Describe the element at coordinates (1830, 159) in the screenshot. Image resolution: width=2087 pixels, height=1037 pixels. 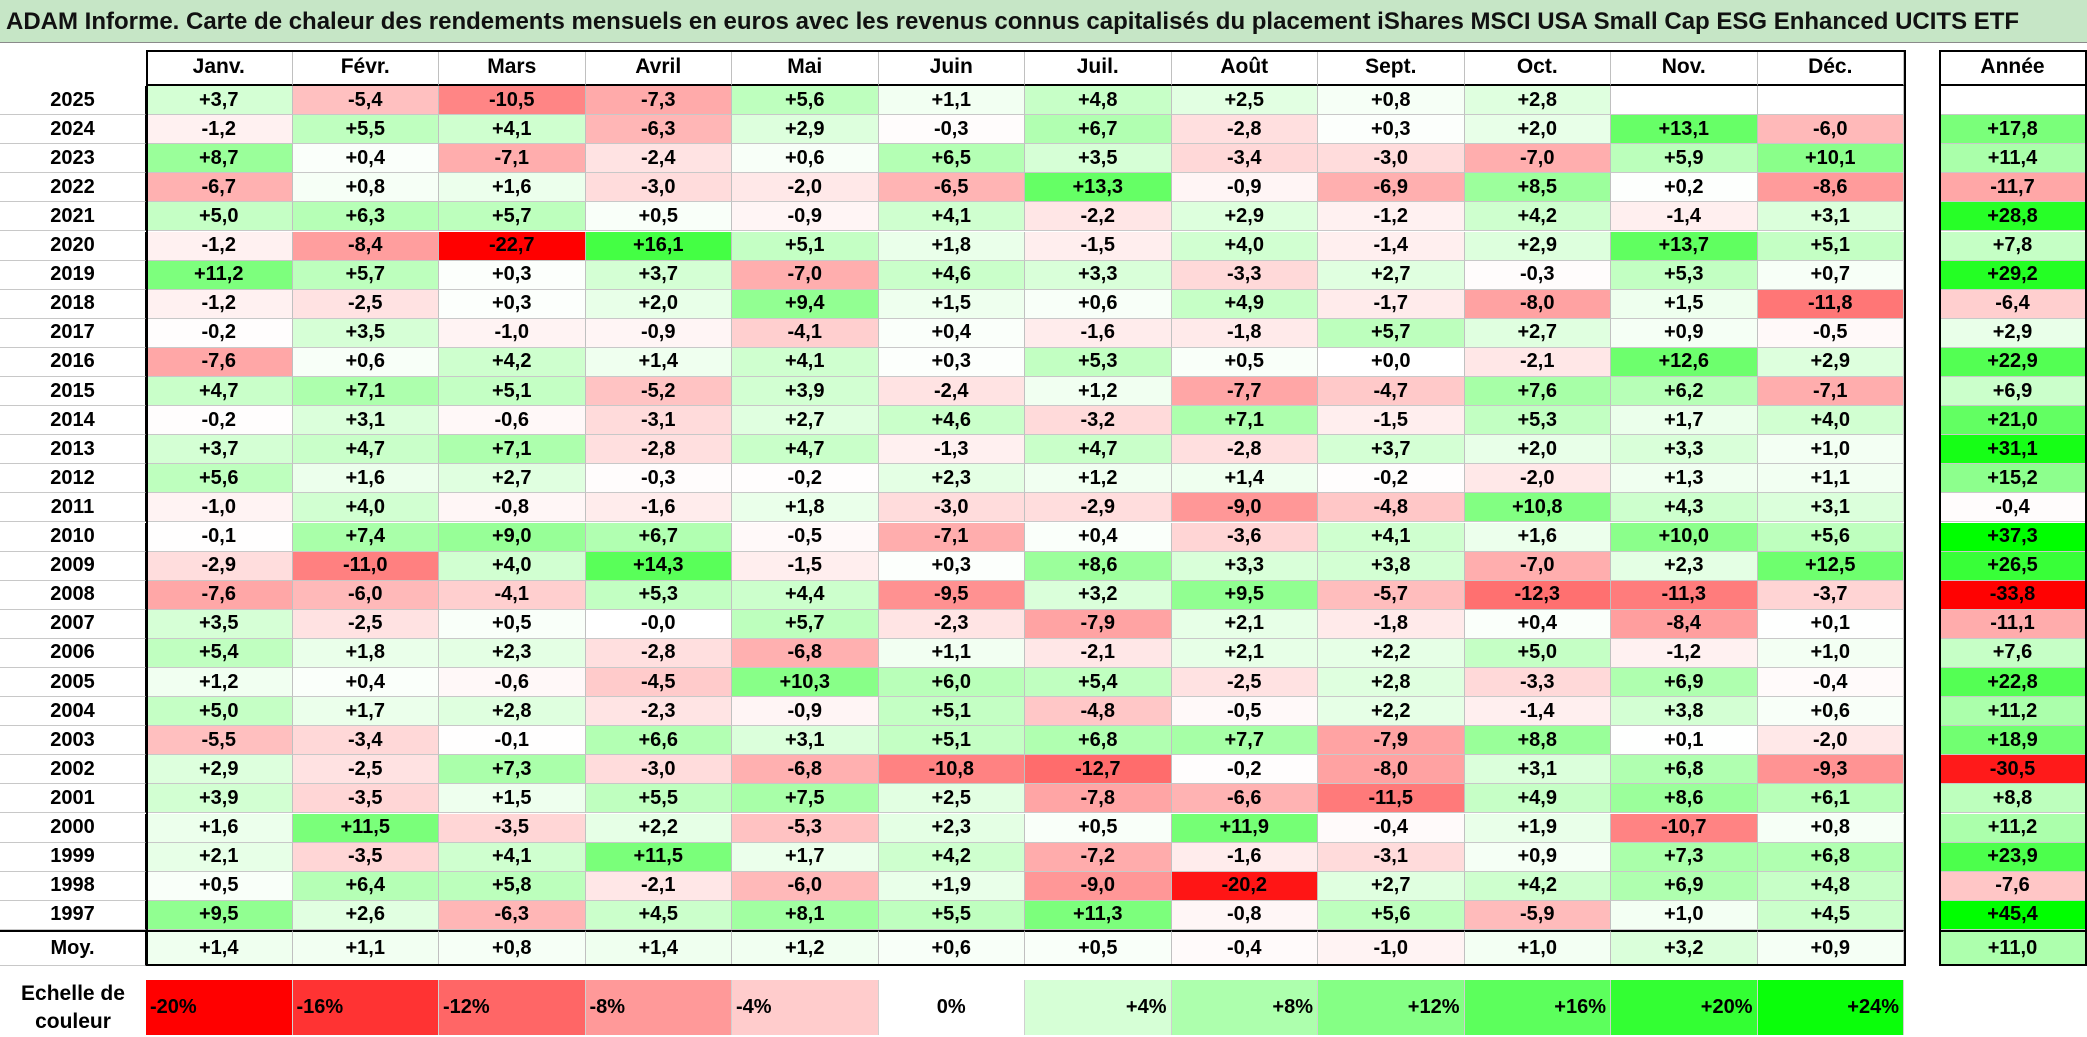
I see `heatmap-cell: +10,1` at that location.